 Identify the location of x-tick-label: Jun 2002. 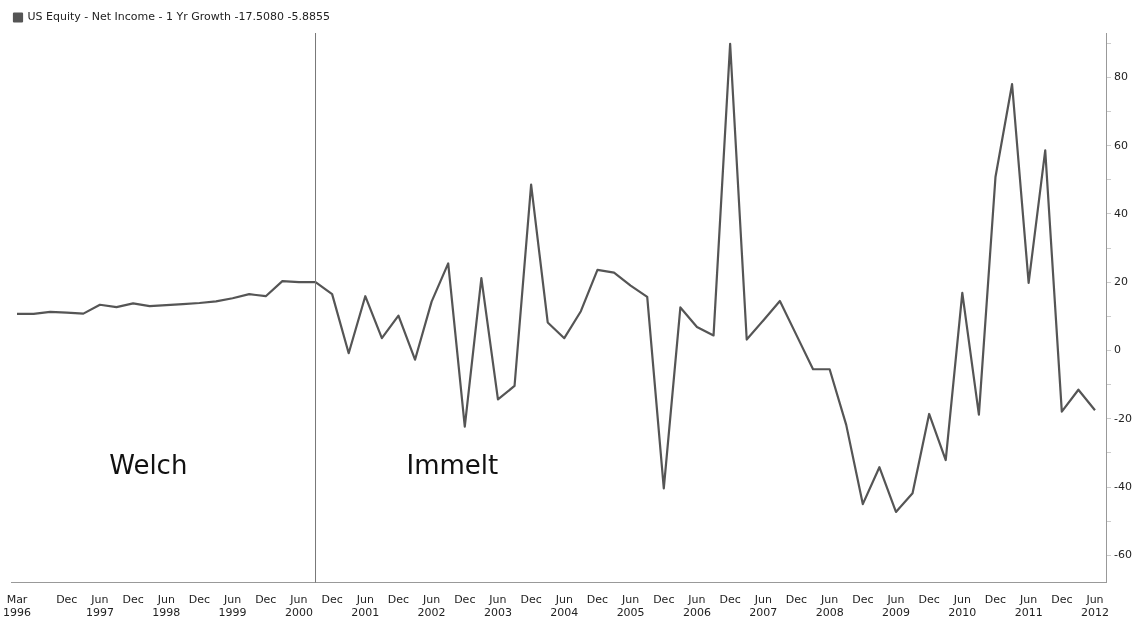
(431, 606).